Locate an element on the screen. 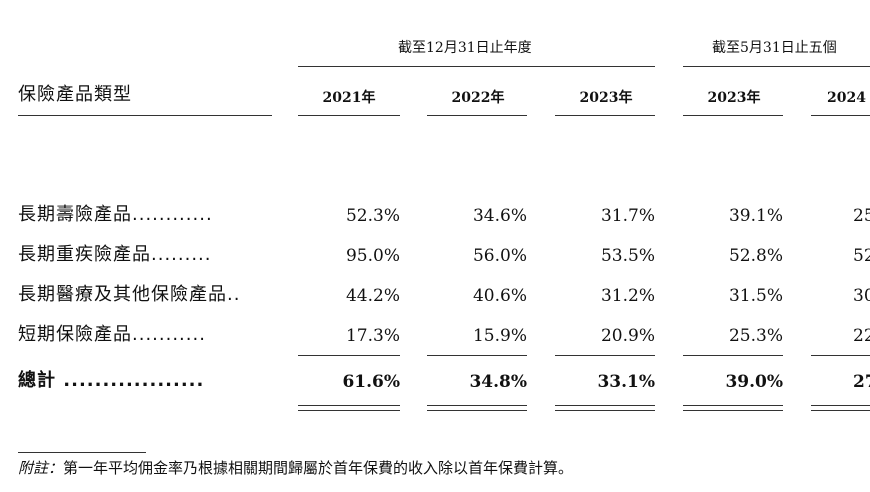 This screenshot has height=492, width=870. cell-value: 25.3% is located at coordinates (755, 336).